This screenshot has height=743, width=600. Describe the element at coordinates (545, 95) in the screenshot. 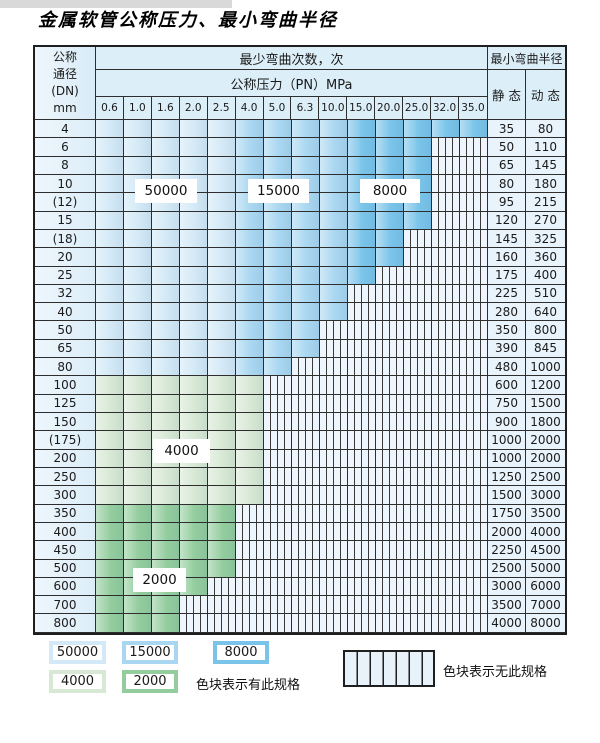

I see `header-dynamic: 动 态` at that location.